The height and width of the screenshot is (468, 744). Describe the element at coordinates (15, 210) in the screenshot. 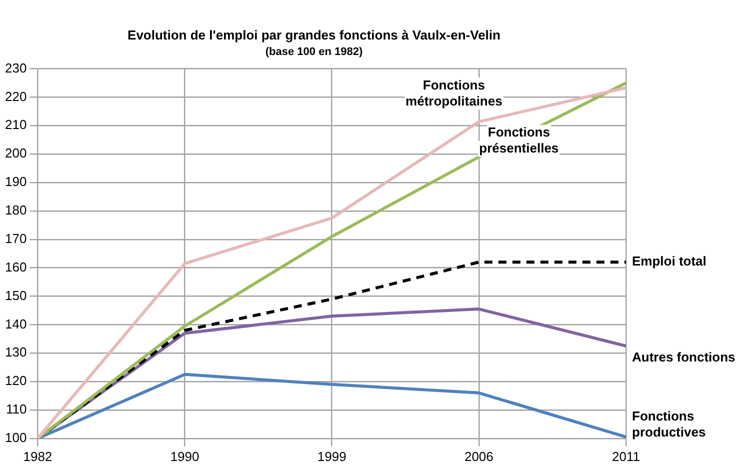

I see `y-tick-label: 180` at that location.